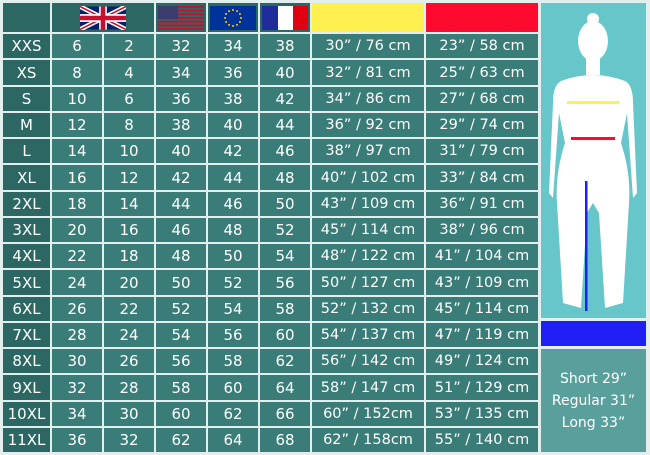  What do you see at coordinates (181, 256) in the screenshot?
I see `cell-eu: 48` at bounding box center [181, 256].